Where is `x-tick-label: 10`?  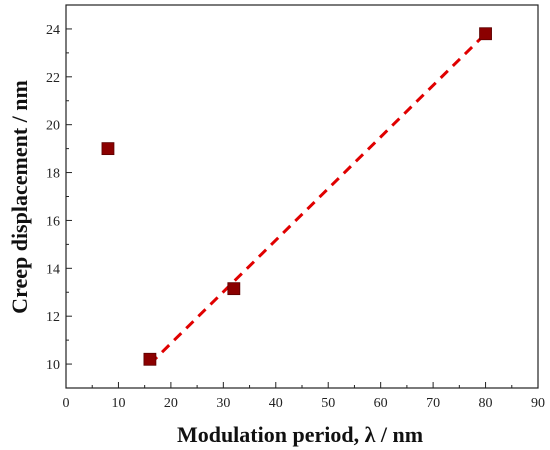
x-tick-label: 10 is located at coordinates (118, 403).